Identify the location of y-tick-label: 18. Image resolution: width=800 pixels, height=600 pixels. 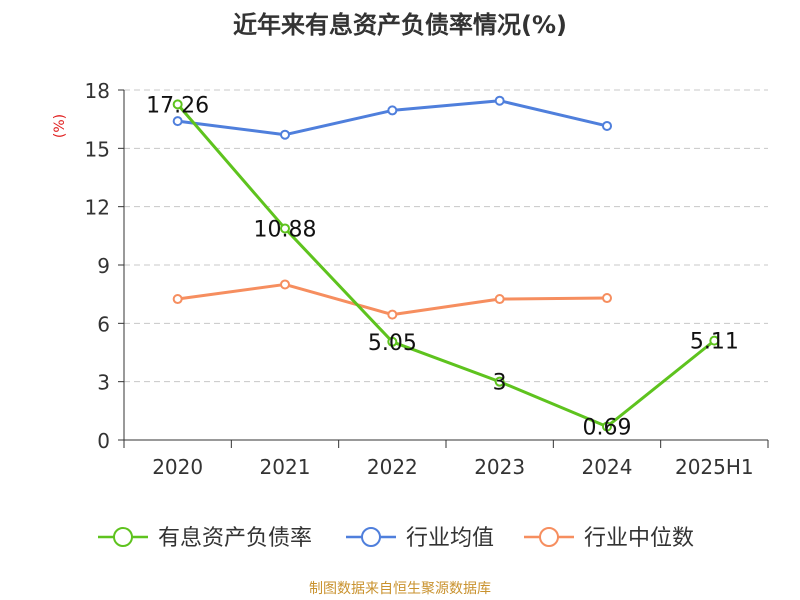
(97, 91).